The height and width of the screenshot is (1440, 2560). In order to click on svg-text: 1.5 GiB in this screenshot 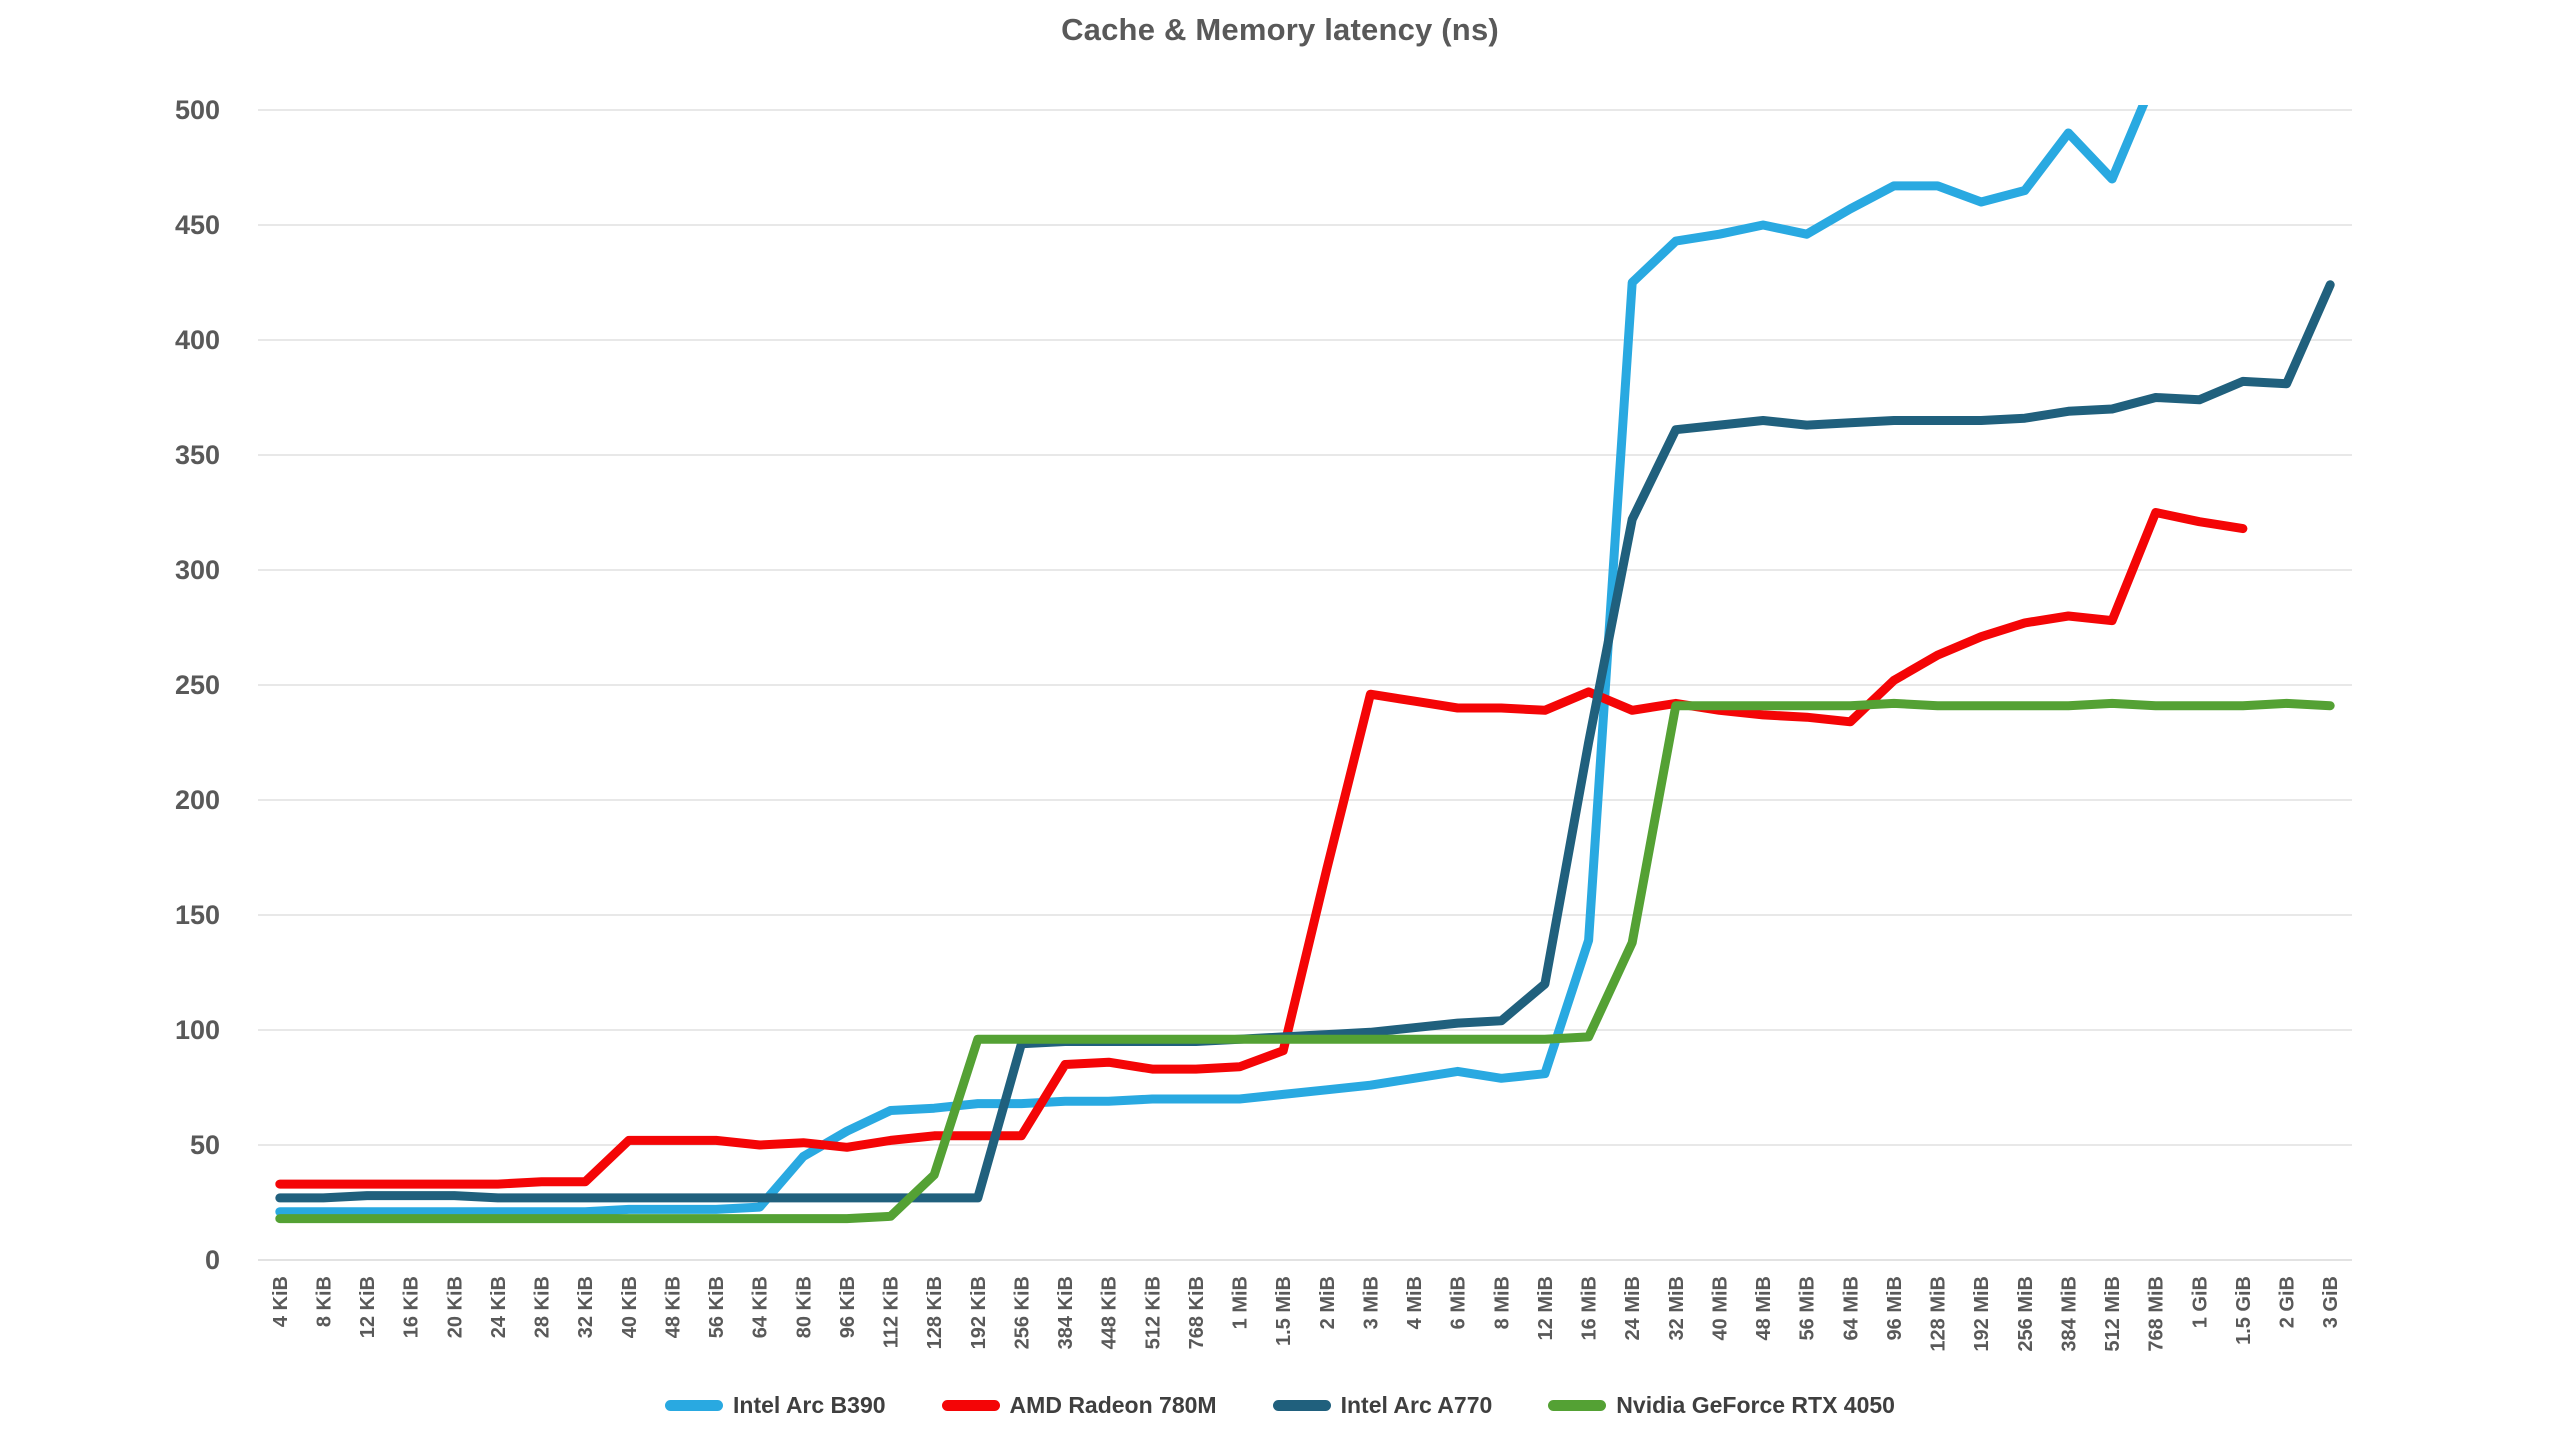, I will do `click(2244, 1310)`.